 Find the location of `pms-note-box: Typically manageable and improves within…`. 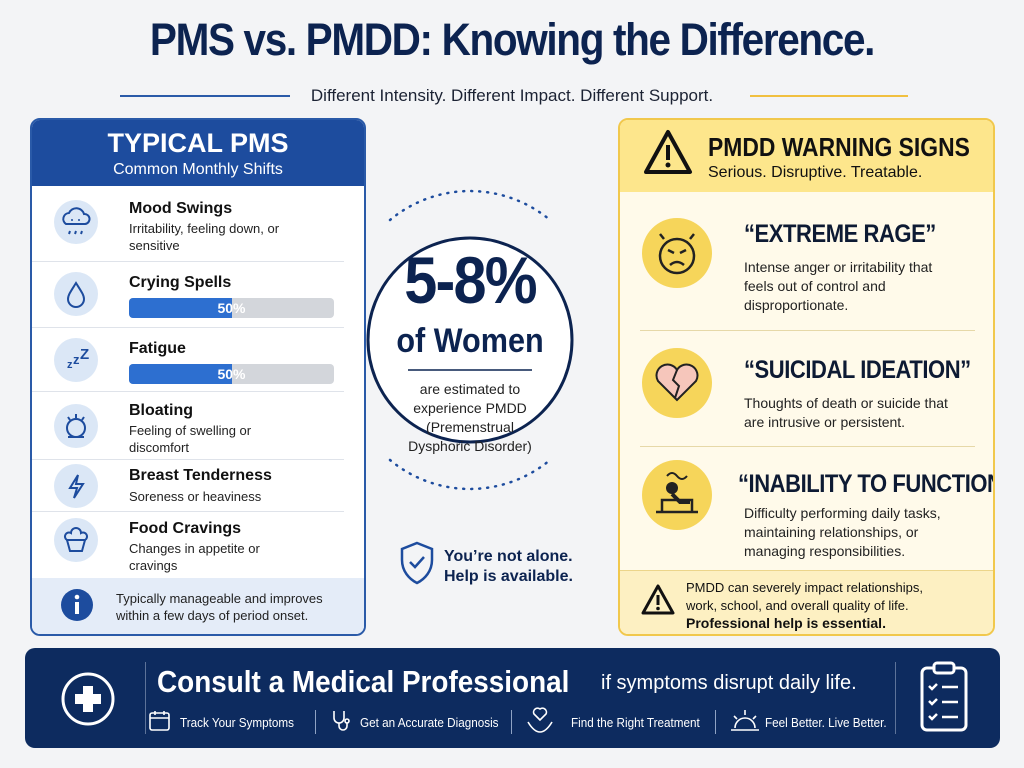

pms-note-box: Typically manageable and improves within… is located at coordinates (198, 606).